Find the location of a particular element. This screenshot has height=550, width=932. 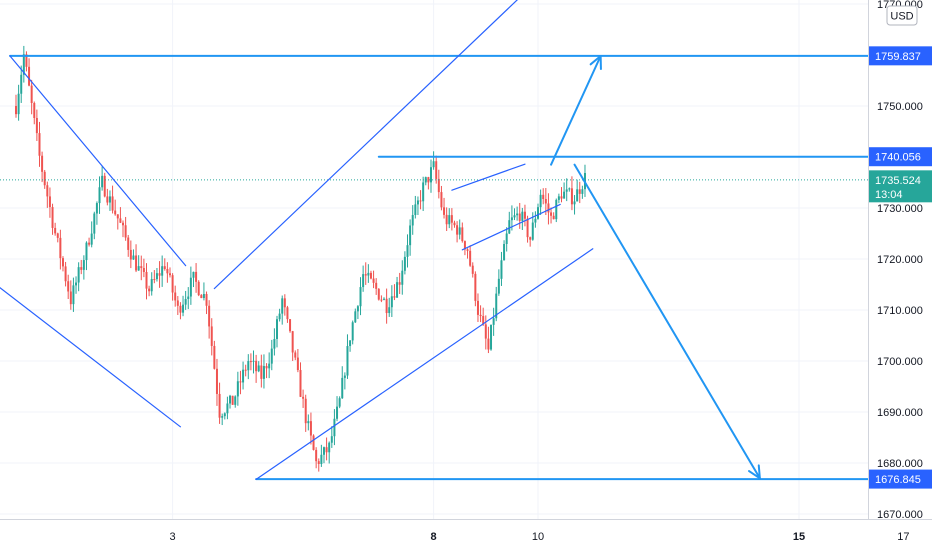

bullish-target-arrow is located at coordinates (576, 110).